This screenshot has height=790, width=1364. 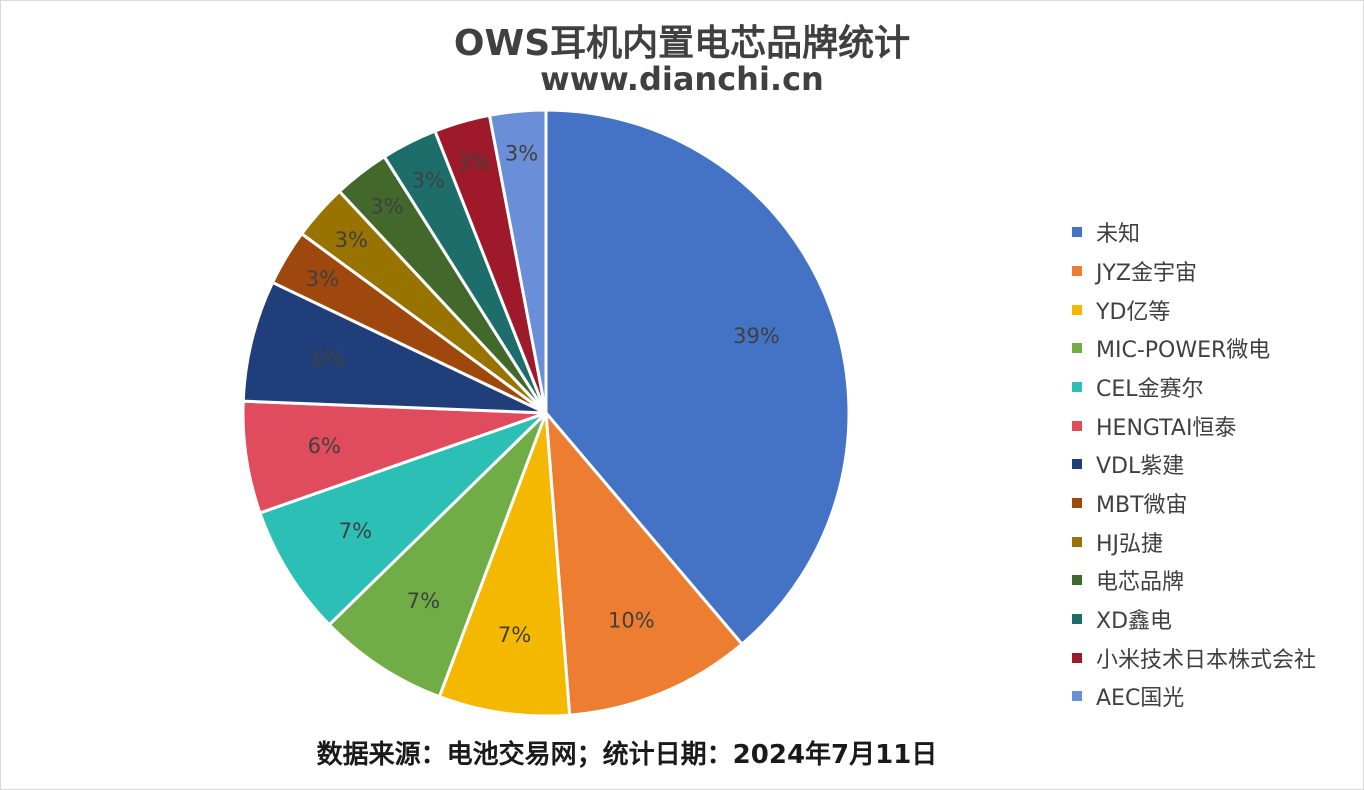 I want to click on legend-item: 小米技术日本株式会社, so click(x=1194, y=657).